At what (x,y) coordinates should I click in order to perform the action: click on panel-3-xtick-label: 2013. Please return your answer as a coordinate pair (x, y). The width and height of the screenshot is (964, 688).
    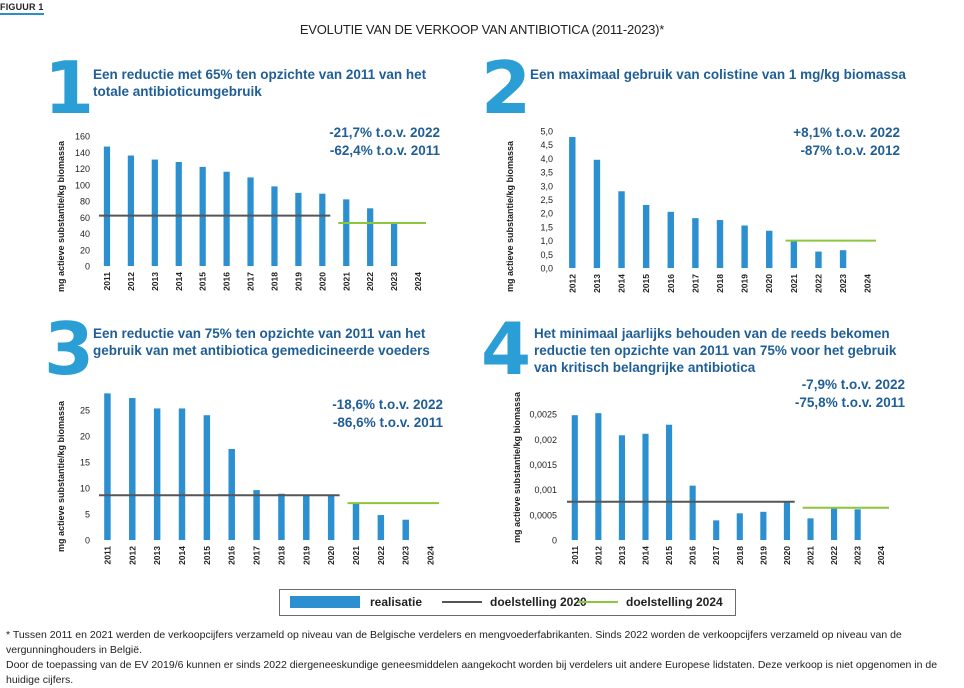
    Looking at the image, I should click on (157, 555).